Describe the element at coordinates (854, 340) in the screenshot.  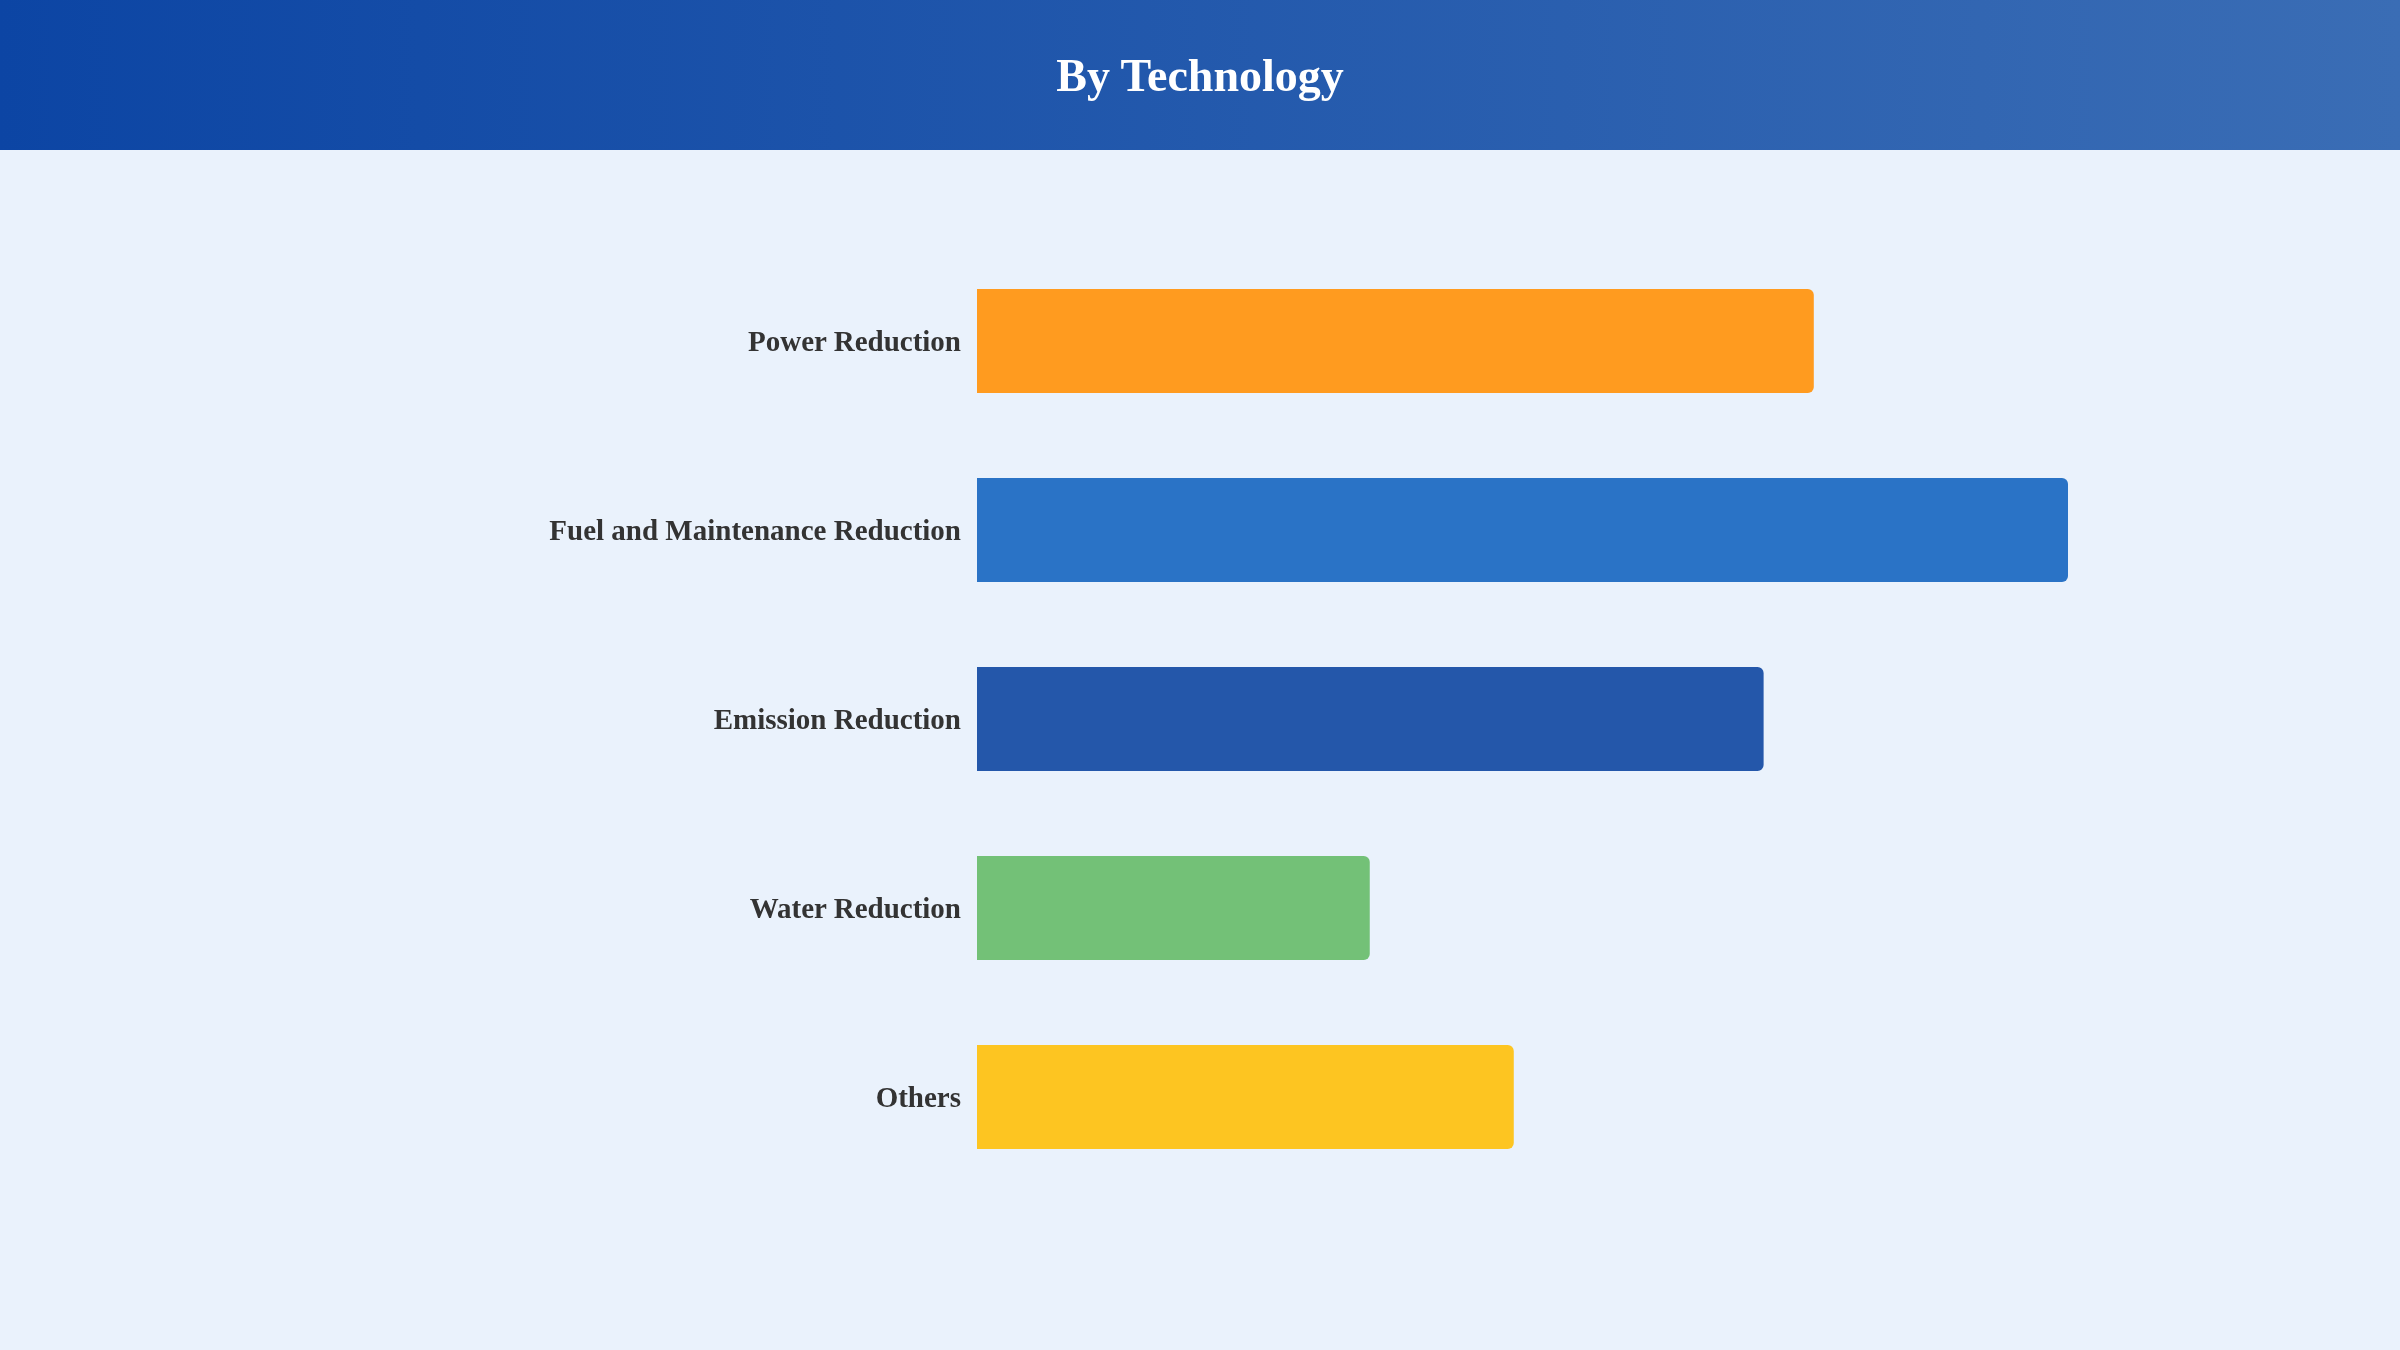
I see `y-tick-label: Power Reduction` at that location.